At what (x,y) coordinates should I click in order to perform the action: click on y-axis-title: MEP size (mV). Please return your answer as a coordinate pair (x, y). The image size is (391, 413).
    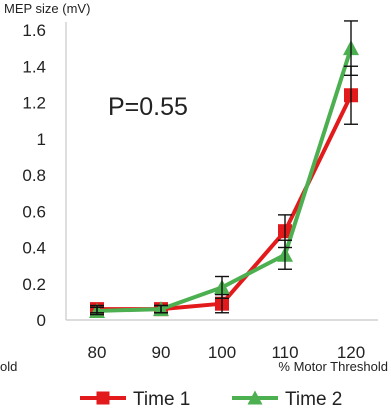
    Looking at the image, I should click on (47, 8).